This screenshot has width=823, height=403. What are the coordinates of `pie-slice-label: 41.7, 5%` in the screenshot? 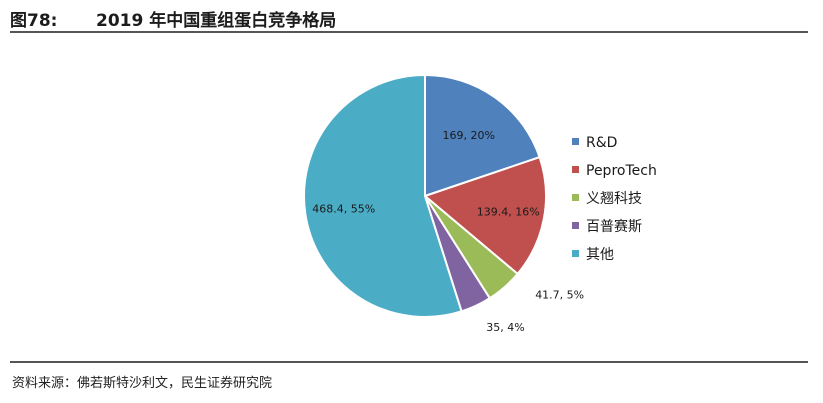 It's located at (559, 295).